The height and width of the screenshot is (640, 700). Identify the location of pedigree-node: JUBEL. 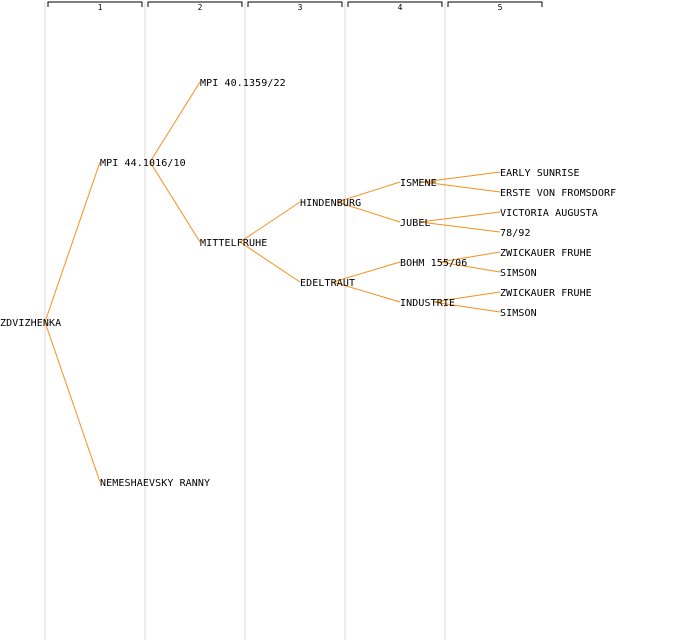
(415, 223).